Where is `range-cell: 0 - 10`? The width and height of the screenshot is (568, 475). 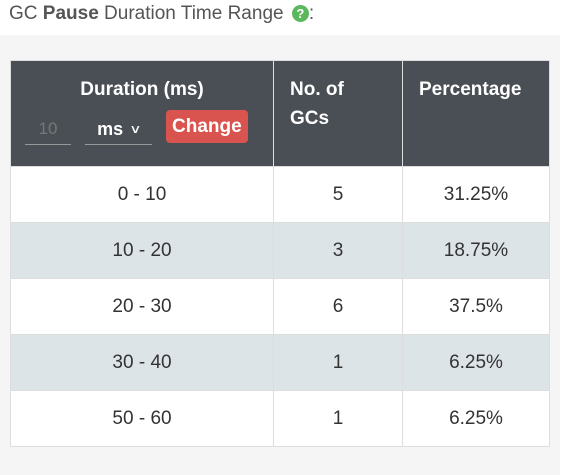
range-cell: 0 - 10 is located at coordinates (142, 194).